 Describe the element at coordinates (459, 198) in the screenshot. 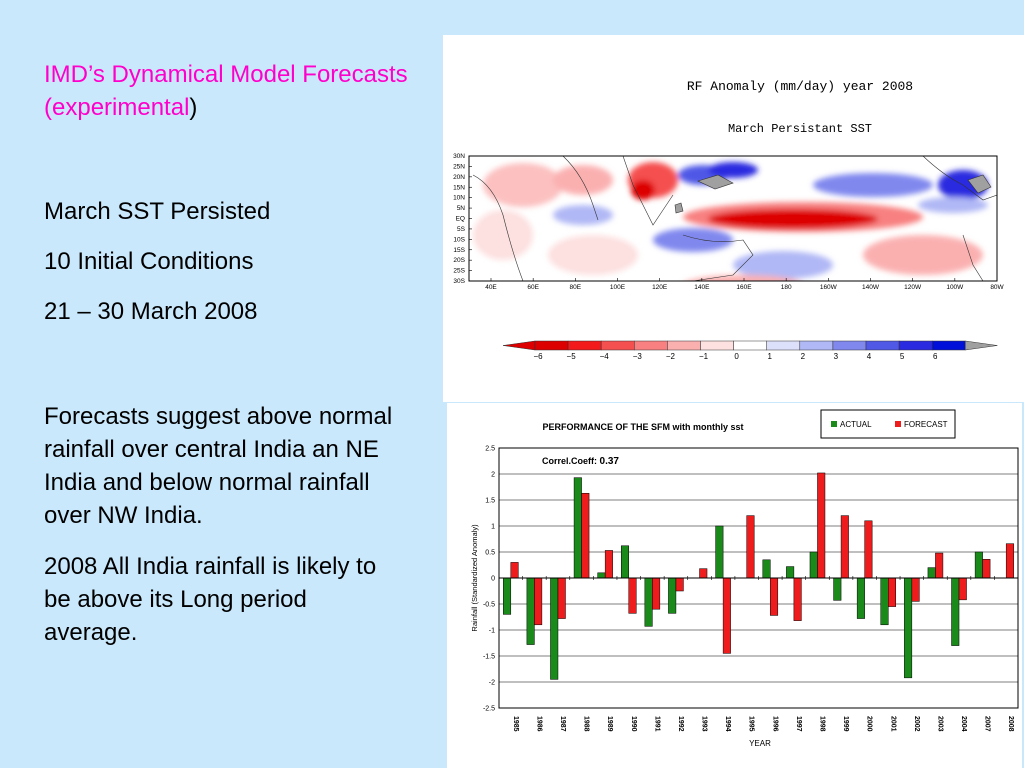

I see `lat-label: 10N` at that location.